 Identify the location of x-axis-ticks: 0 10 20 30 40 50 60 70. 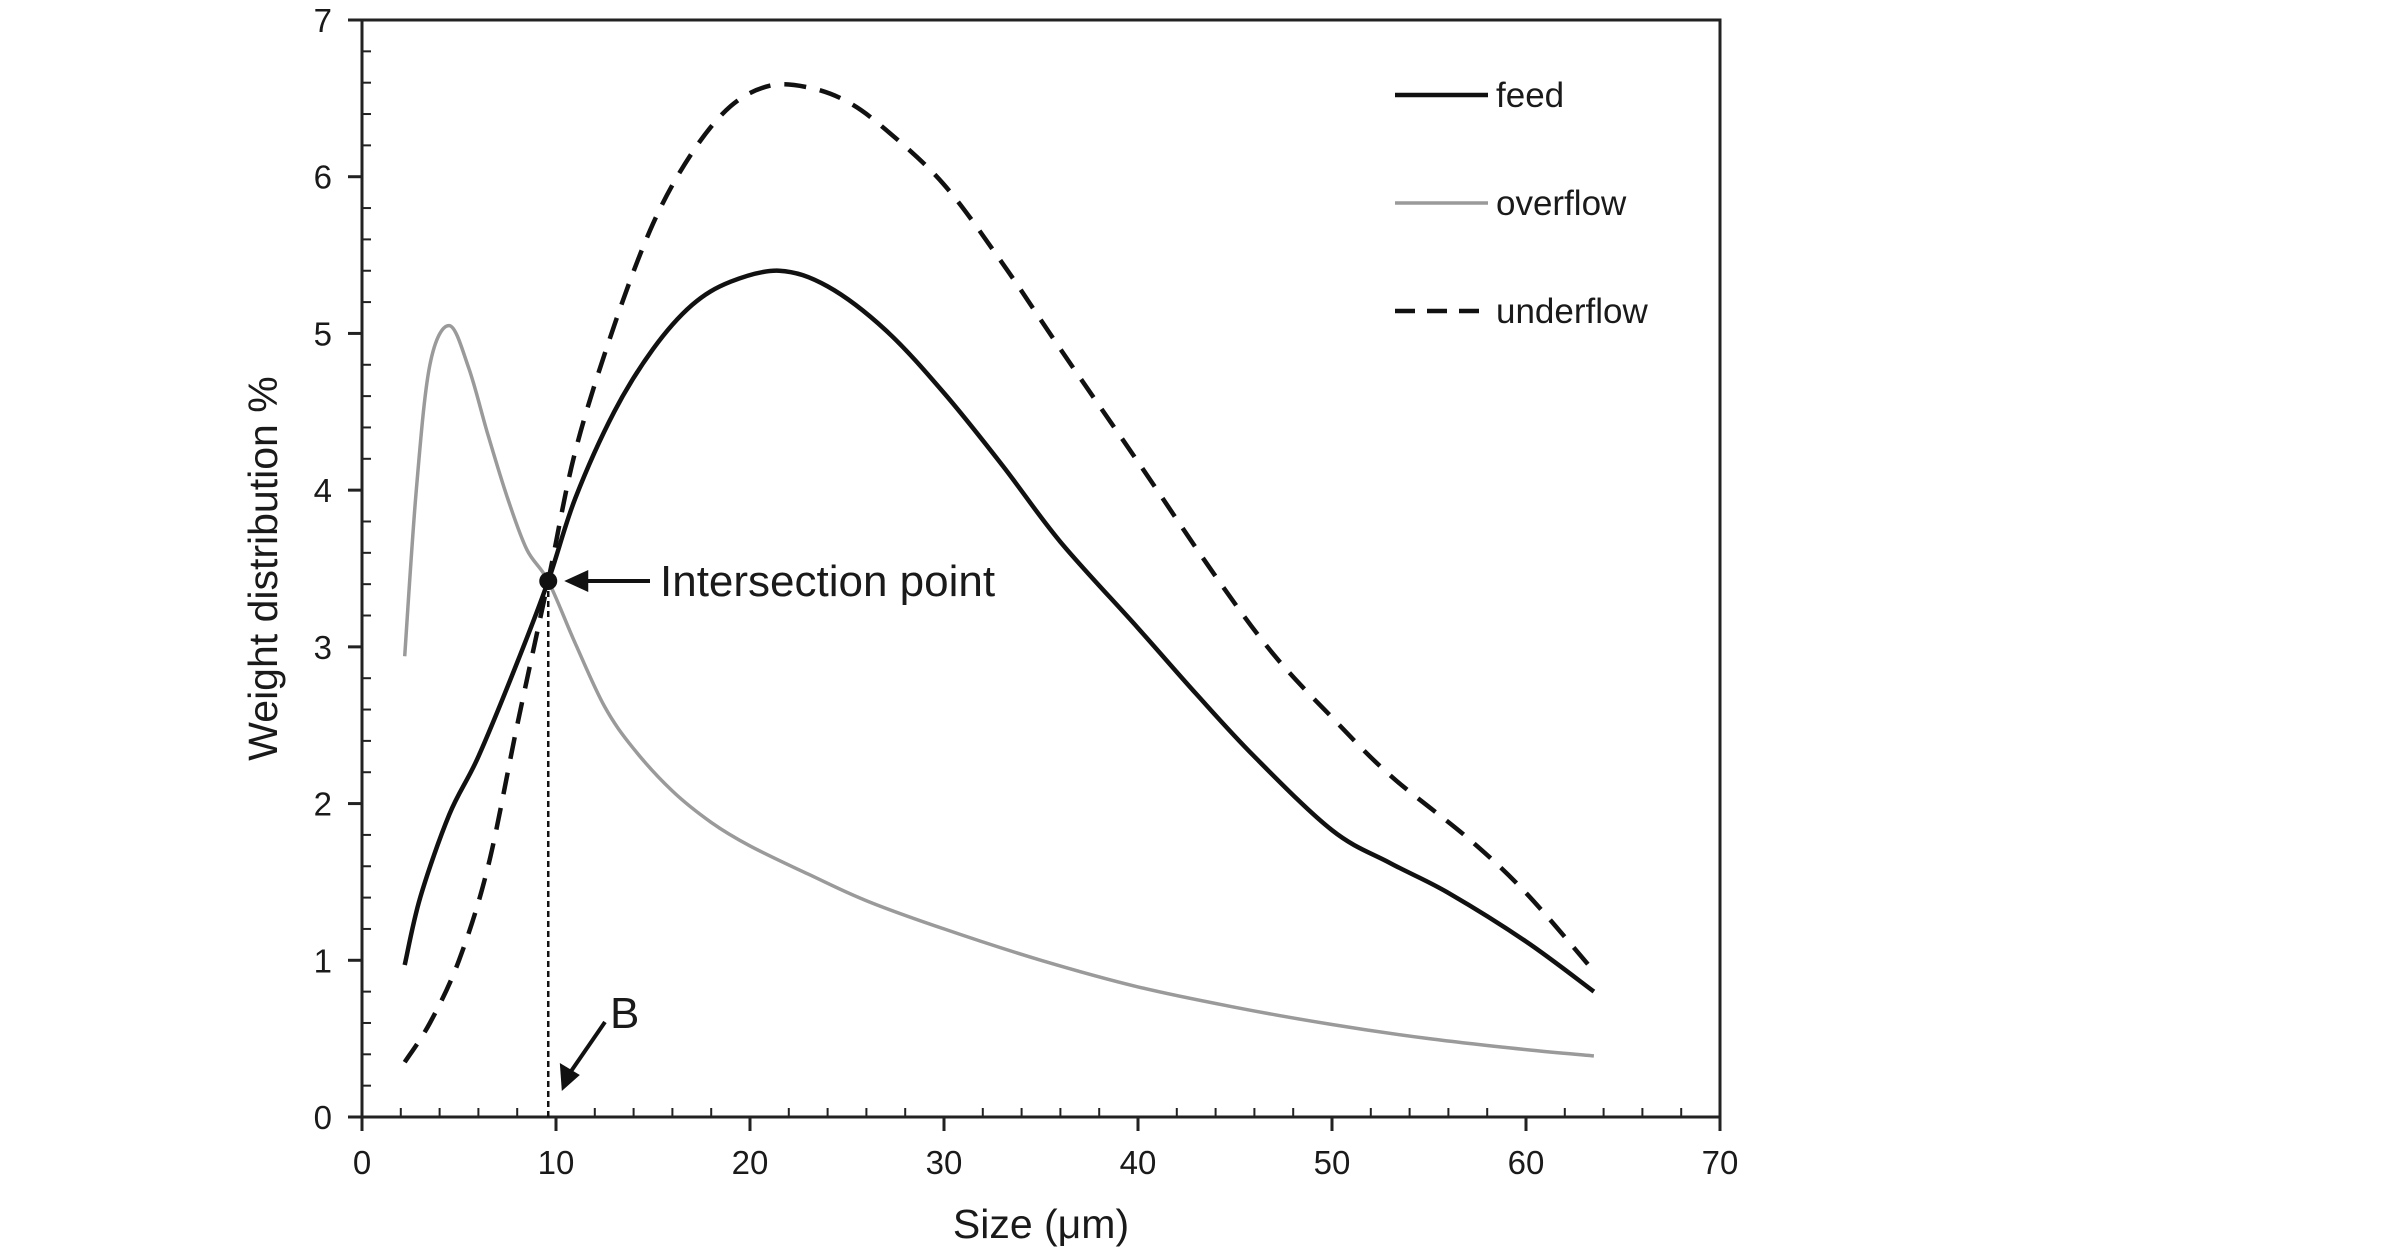
(1046, 1149).